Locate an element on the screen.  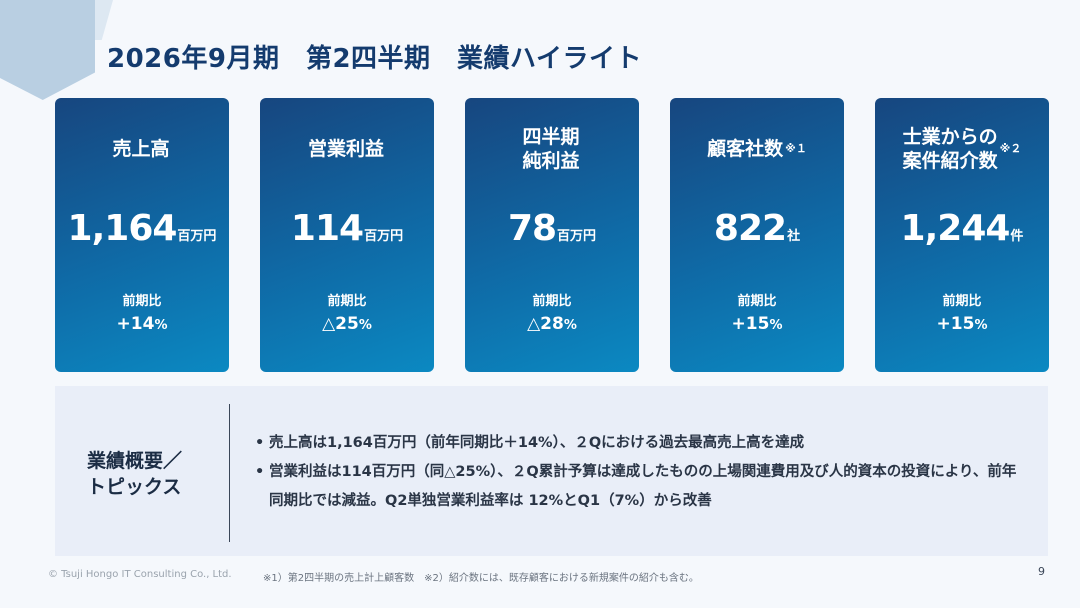
kpi-label-text: 営業利益 is located at coordinates (345, 149).